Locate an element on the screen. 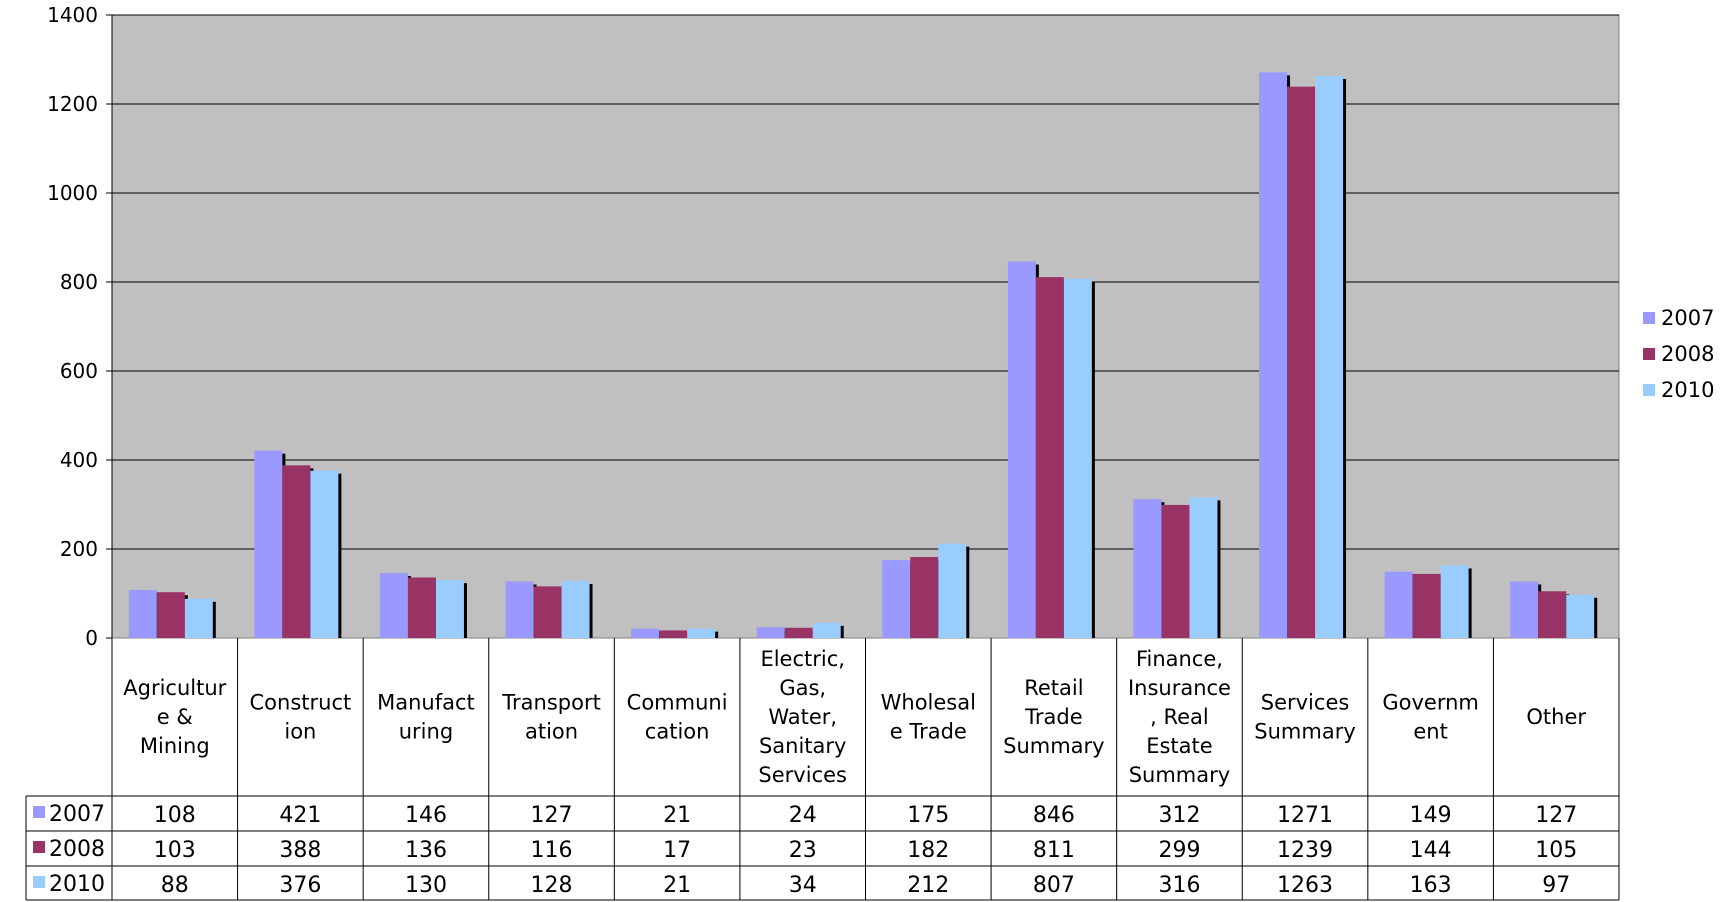 This screenshot has width=1729, height=902. category-label: , Real is located at coordinates (1179, 717).